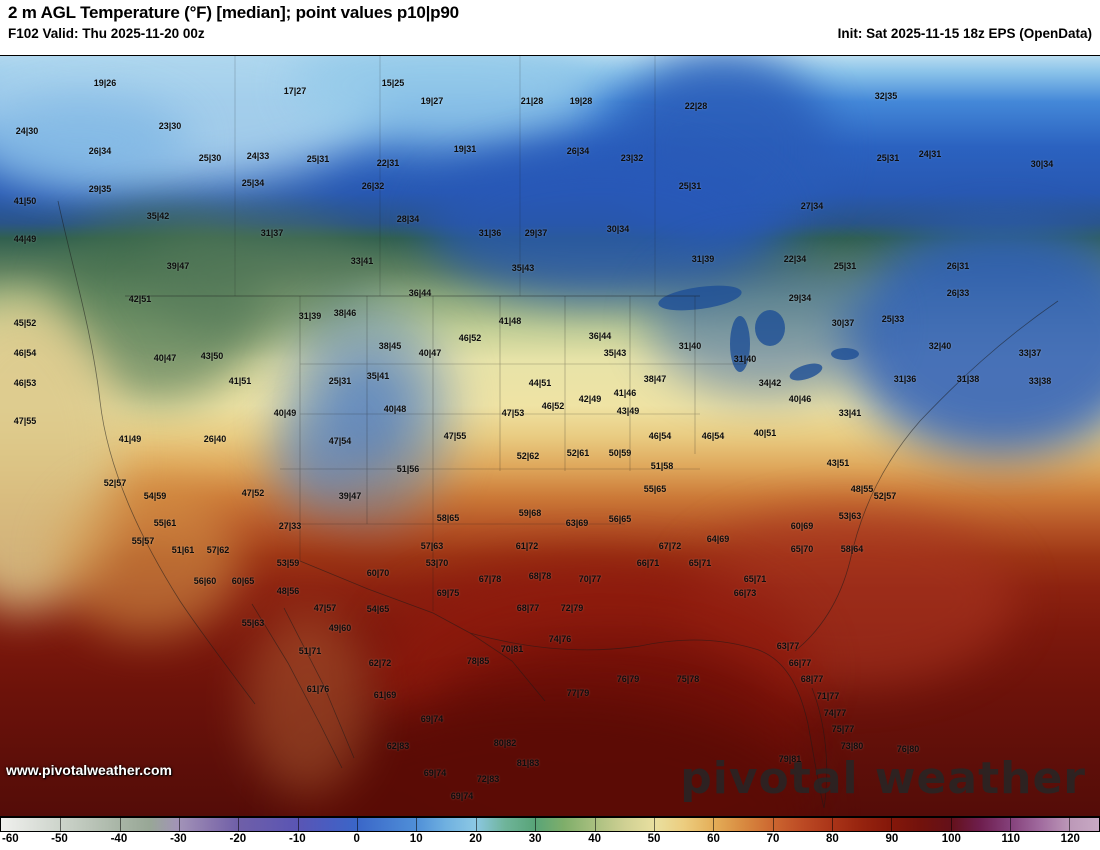 The width and height of the screenshot is (1100, 850). I want to click on point-value: 58|64, so click(852, 549).